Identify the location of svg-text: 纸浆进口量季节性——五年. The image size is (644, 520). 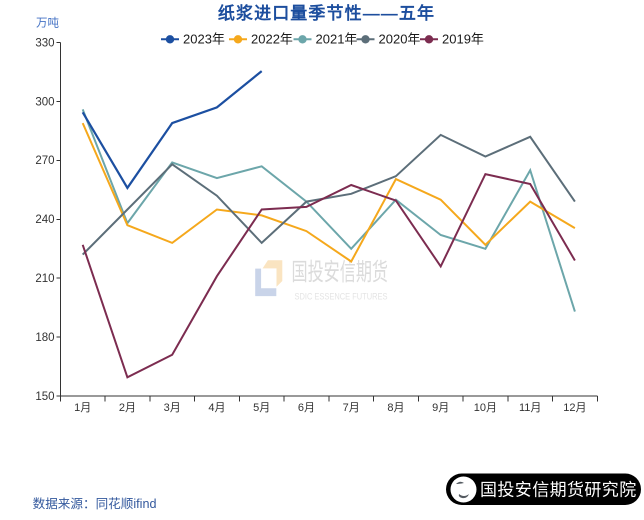
(326, 13).